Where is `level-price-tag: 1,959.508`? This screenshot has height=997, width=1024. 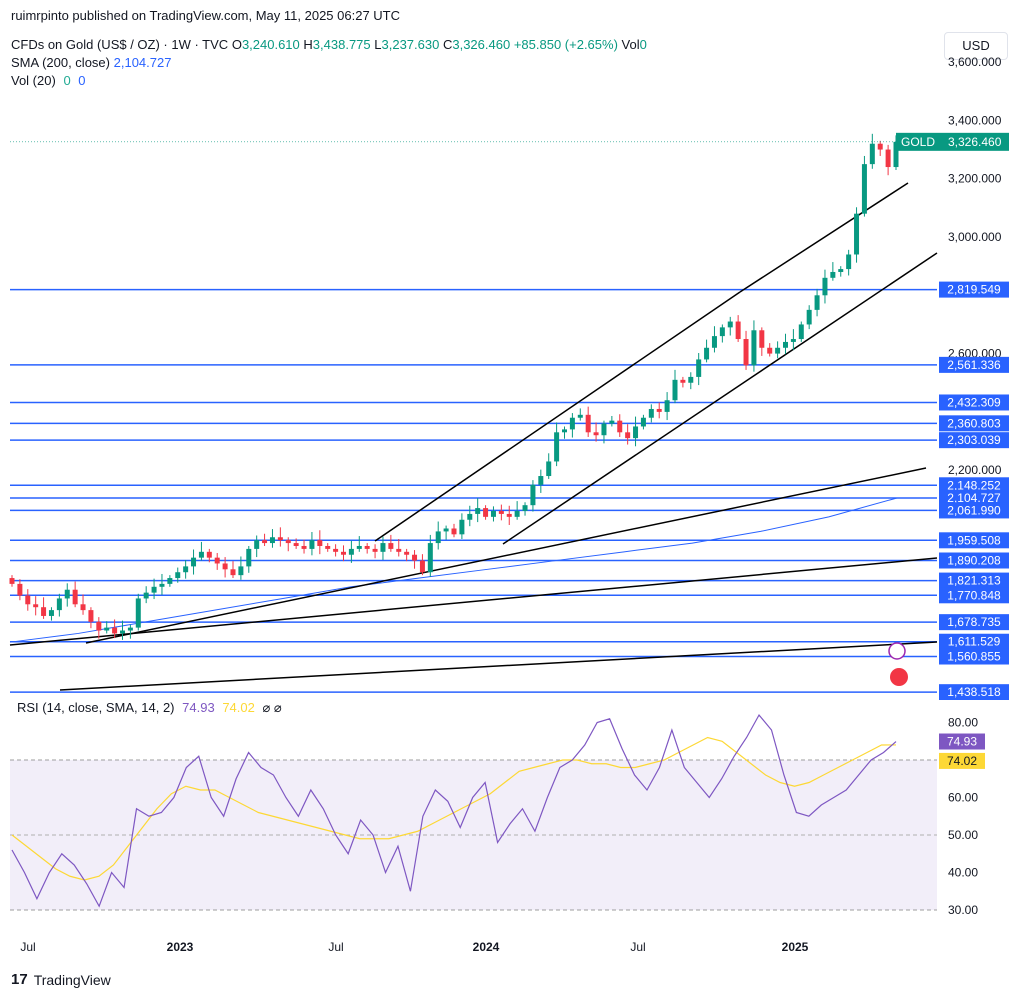 level-price-tag: 1,959.508 is located at coordinates (974, 540).